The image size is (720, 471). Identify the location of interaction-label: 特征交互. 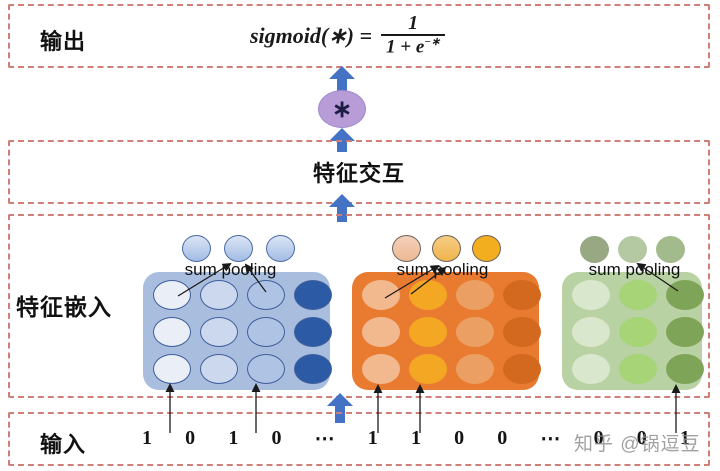
(358, 173).